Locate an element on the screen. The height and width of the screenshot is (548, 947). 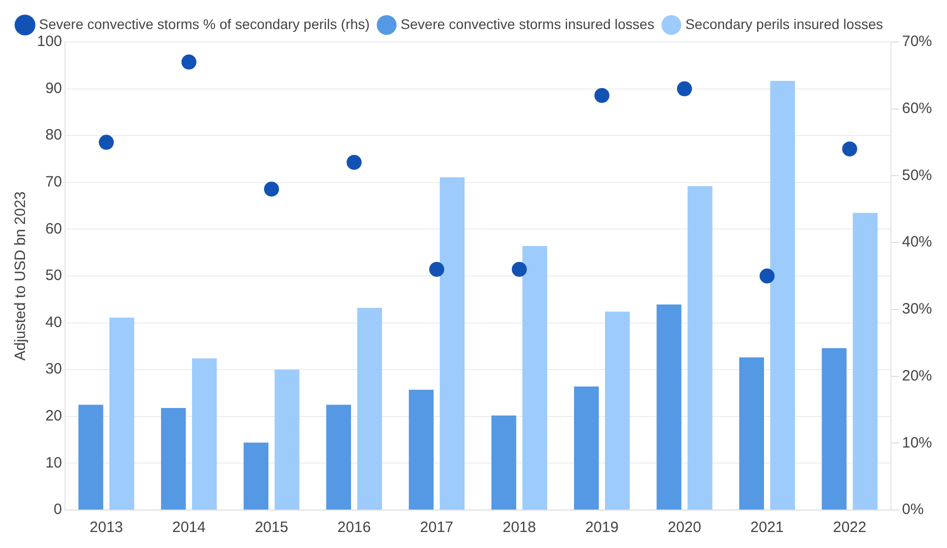
y-tick-label: 30 is located at coordinates (53, 369).